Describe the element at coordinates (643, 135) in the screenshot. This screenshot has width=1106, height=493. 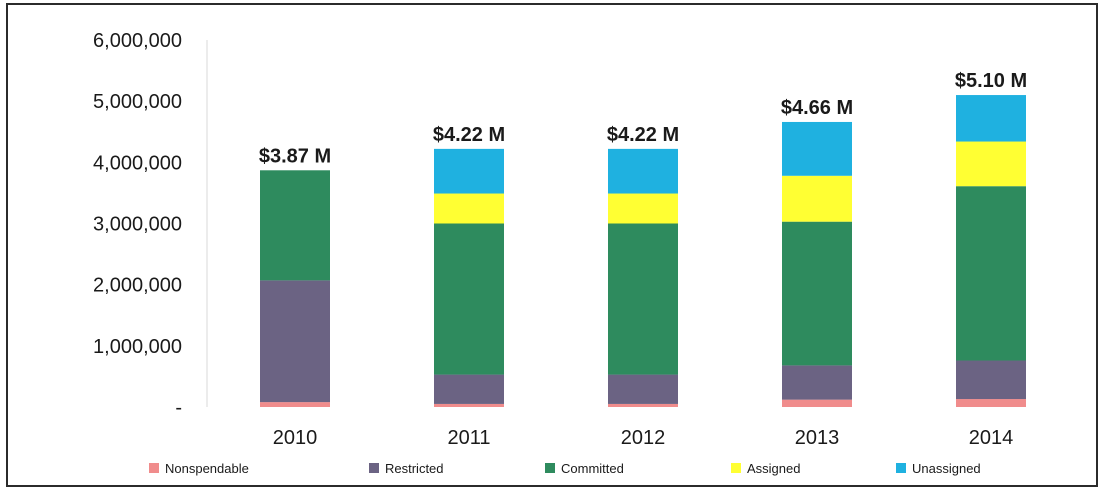
I see `total-label-2012: $4.22 M` at that location.